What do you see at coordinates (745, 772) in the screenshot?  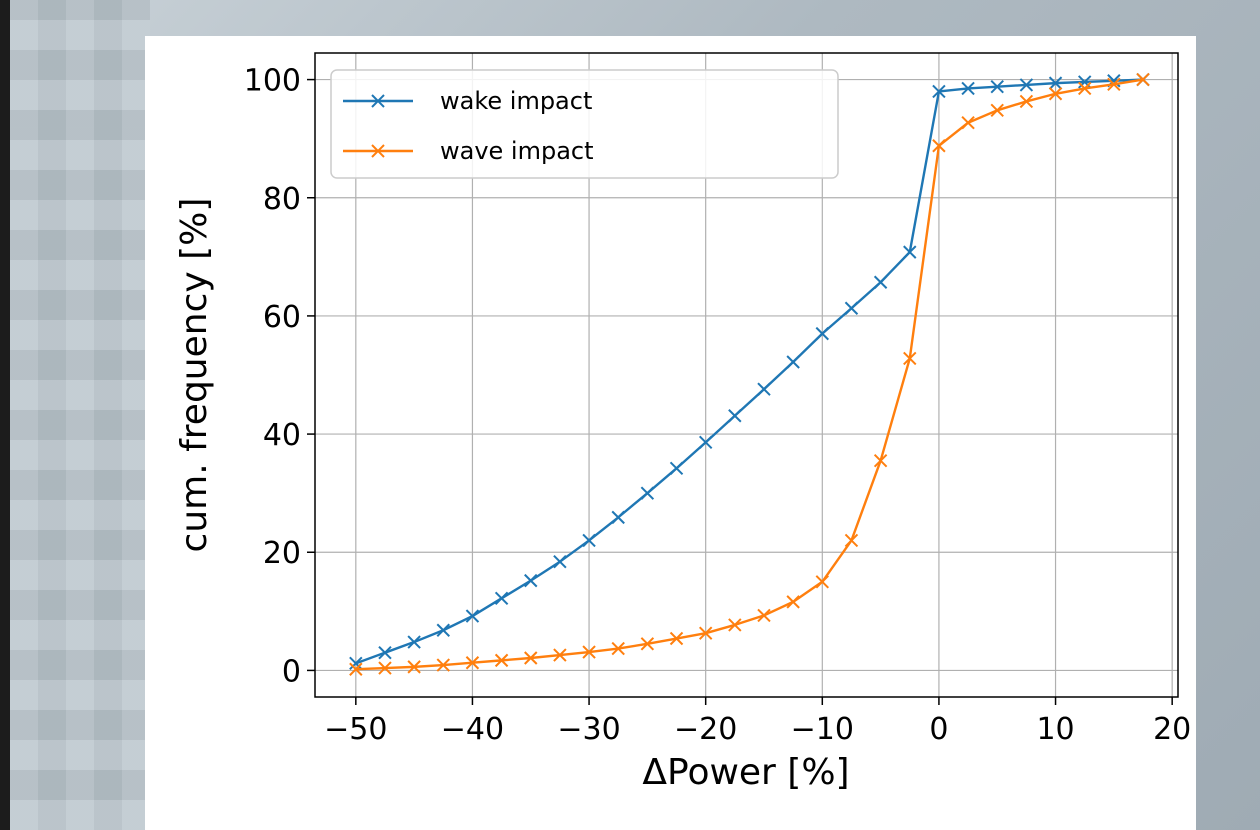 I see `x-axis-title: ΔPower [%]` at bounding box center [745, 772].